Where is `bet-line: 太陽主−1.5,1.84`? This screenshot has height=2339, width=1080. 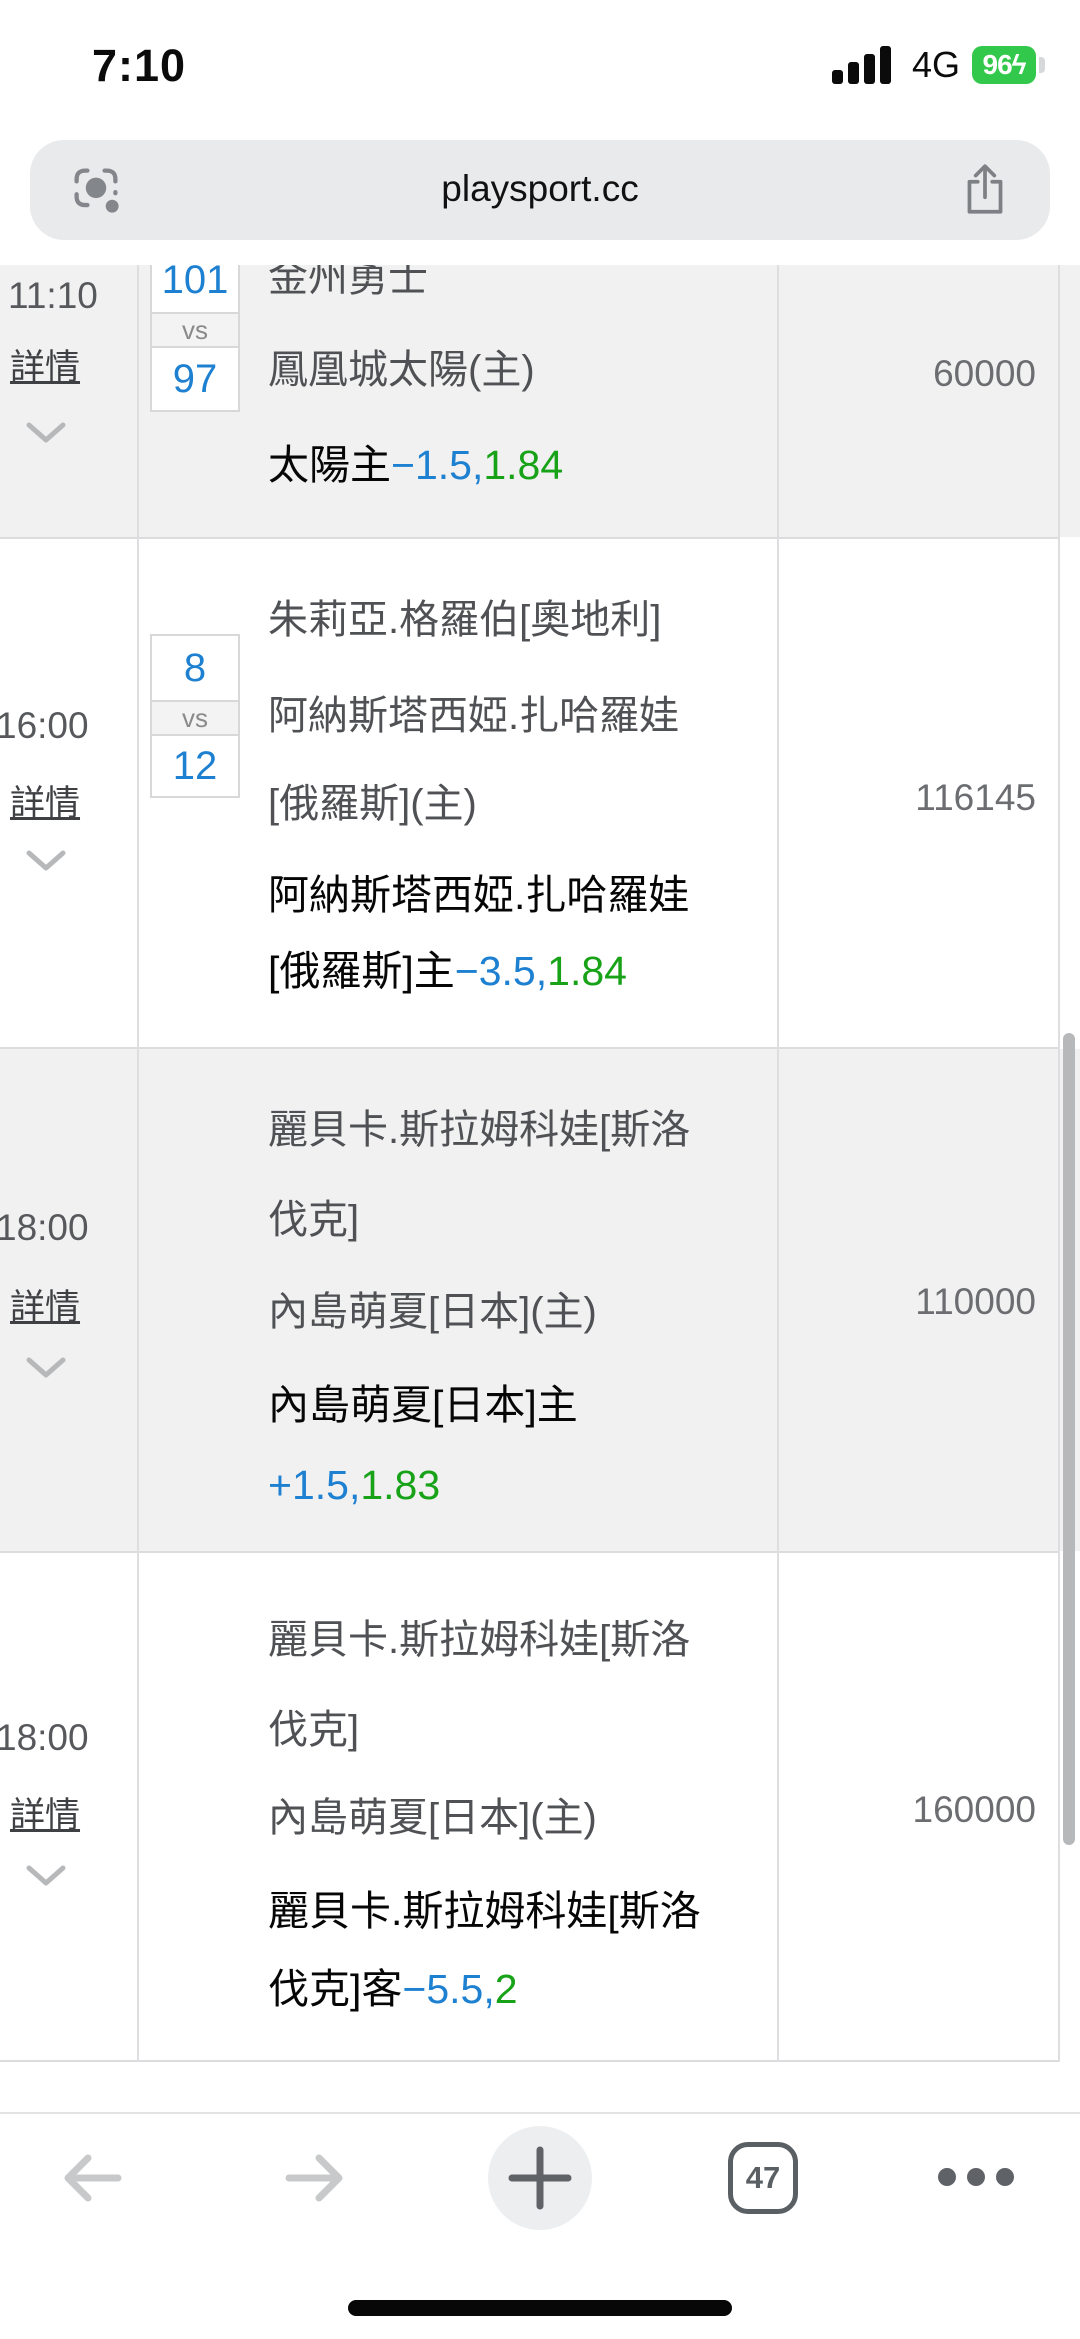
bet-line: 太陽主−1.5,1.84 is located at coordinates (415, 465).